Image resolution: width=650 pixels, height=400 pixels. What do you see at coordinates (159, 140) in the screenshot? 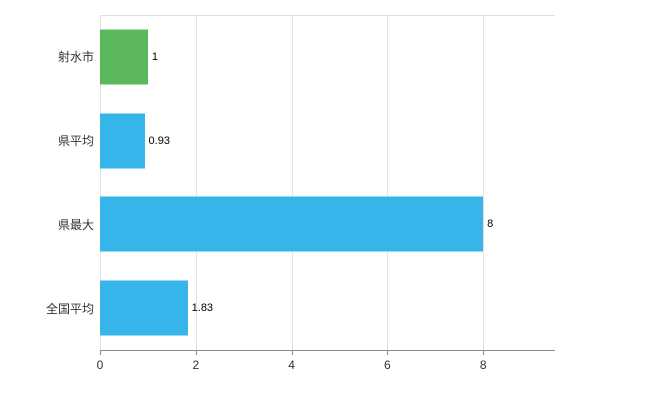
I see `value-label: 0.93` at bounding box center [159, 140].